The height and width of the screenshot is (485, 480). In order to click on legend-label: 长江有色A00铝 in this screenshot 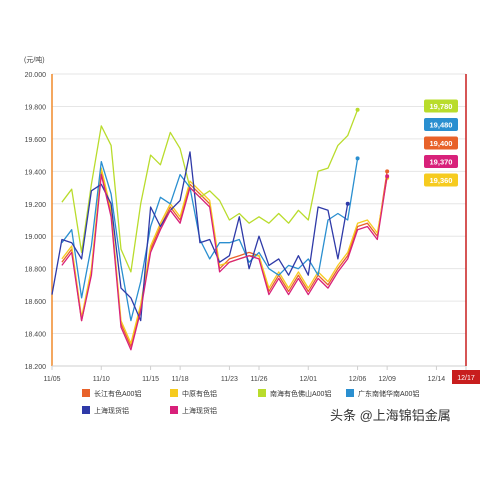, I will do `click(117, 393)`.